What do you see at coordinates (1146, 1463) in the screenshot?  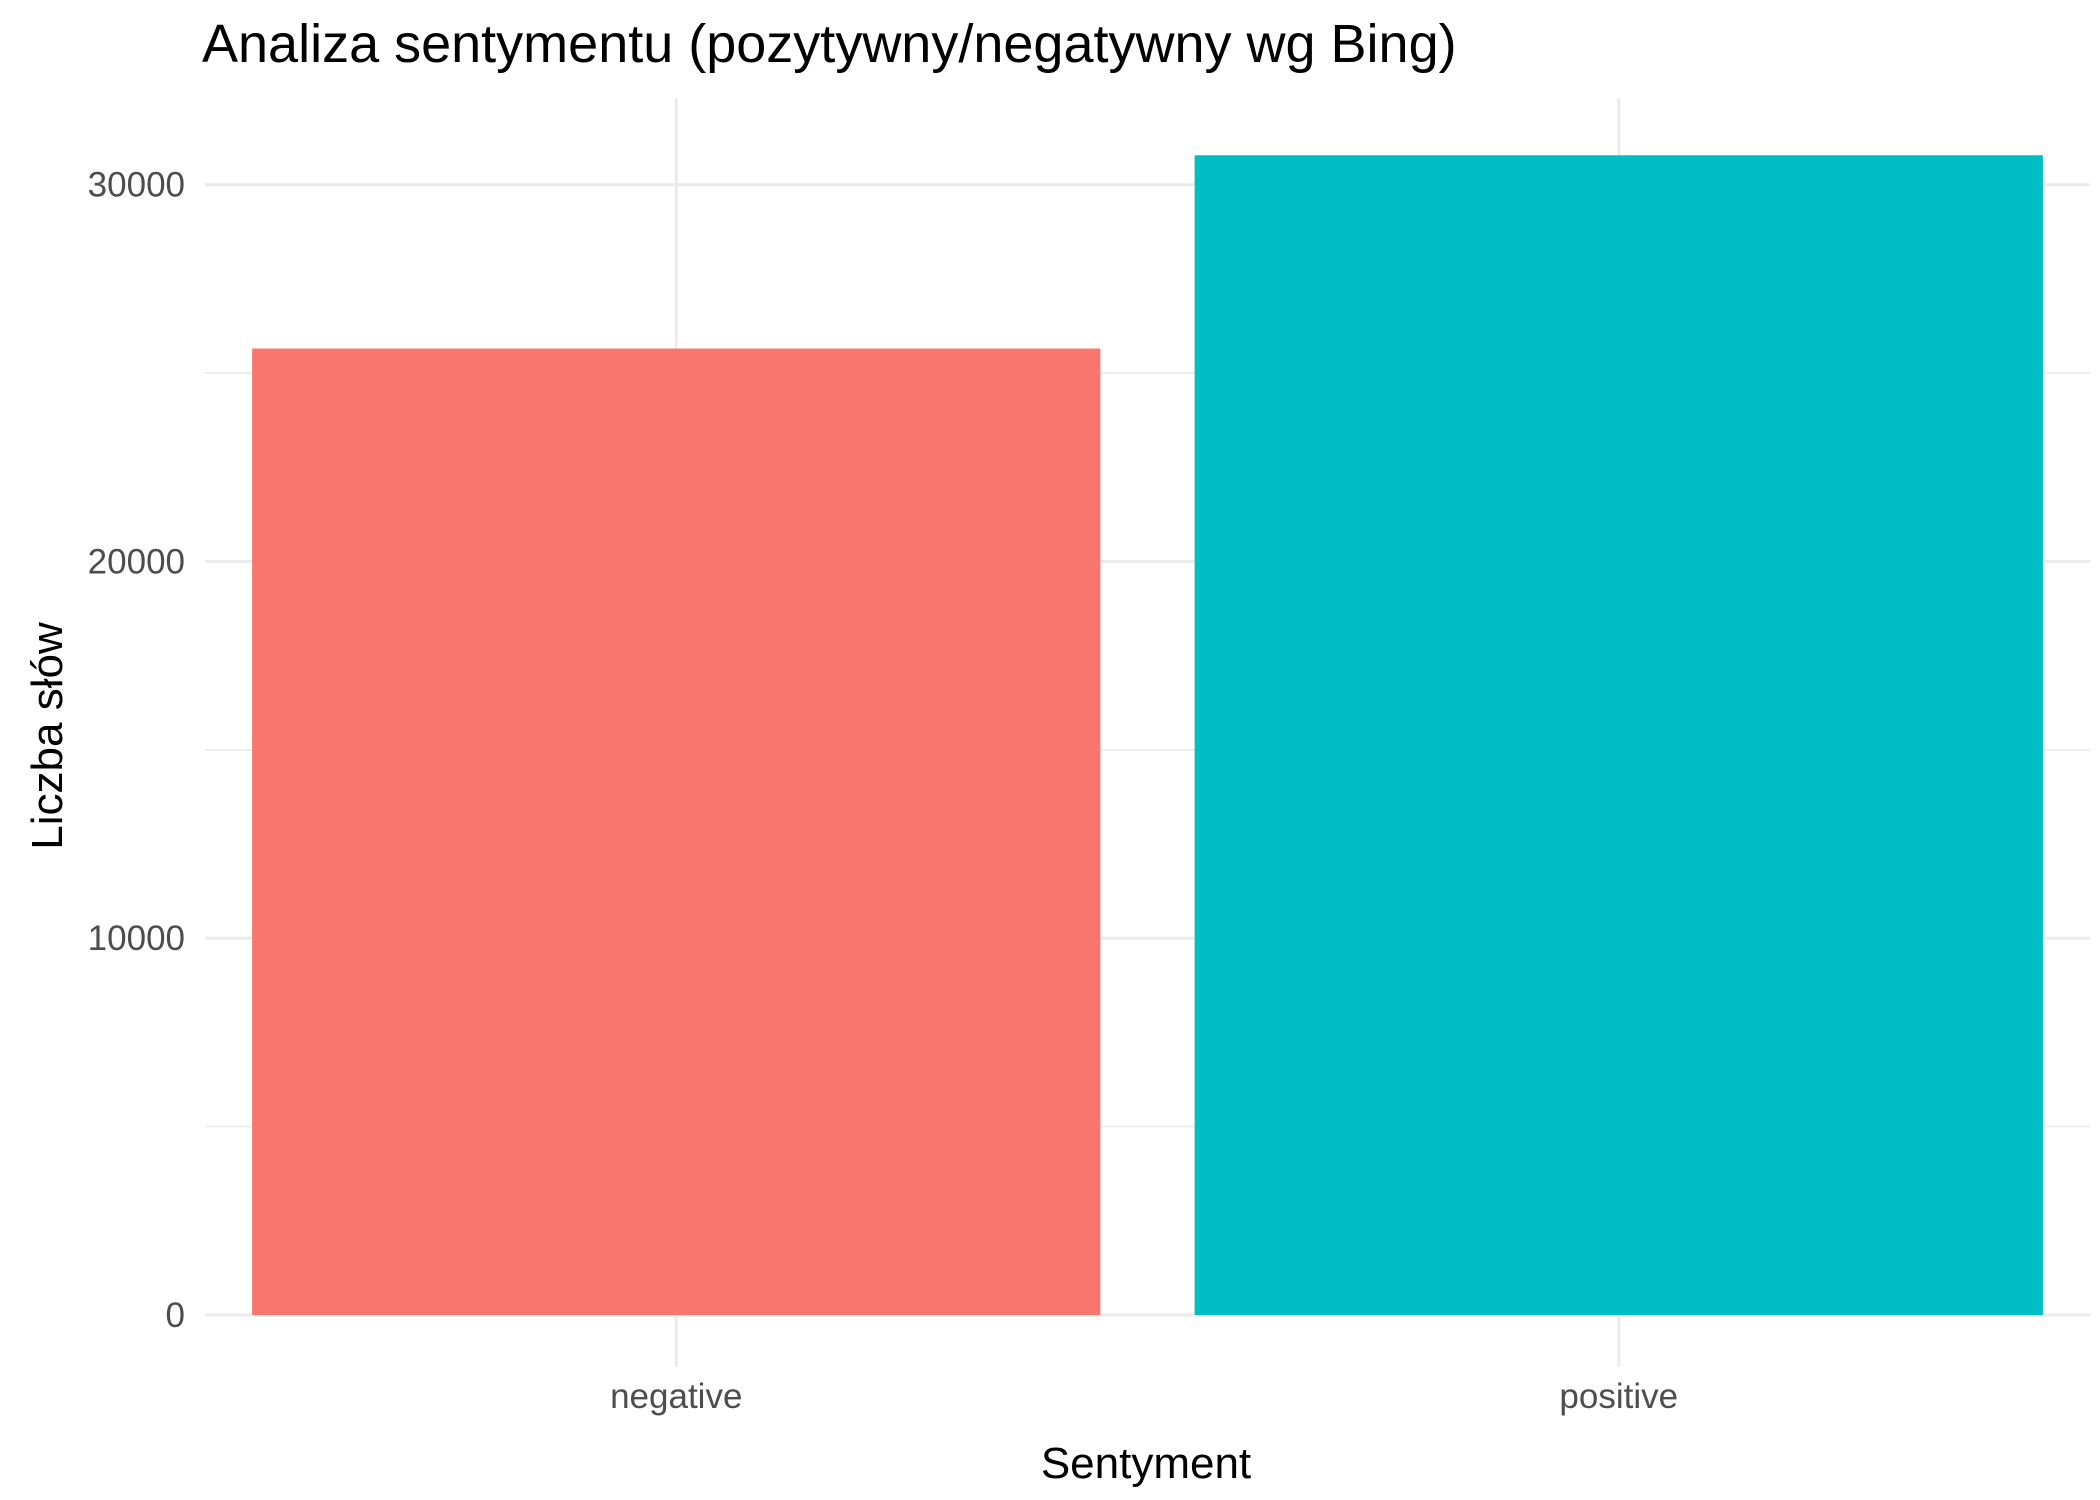 I see `x-axis-title: Sentyment` at bounding box center [1146, 1463].